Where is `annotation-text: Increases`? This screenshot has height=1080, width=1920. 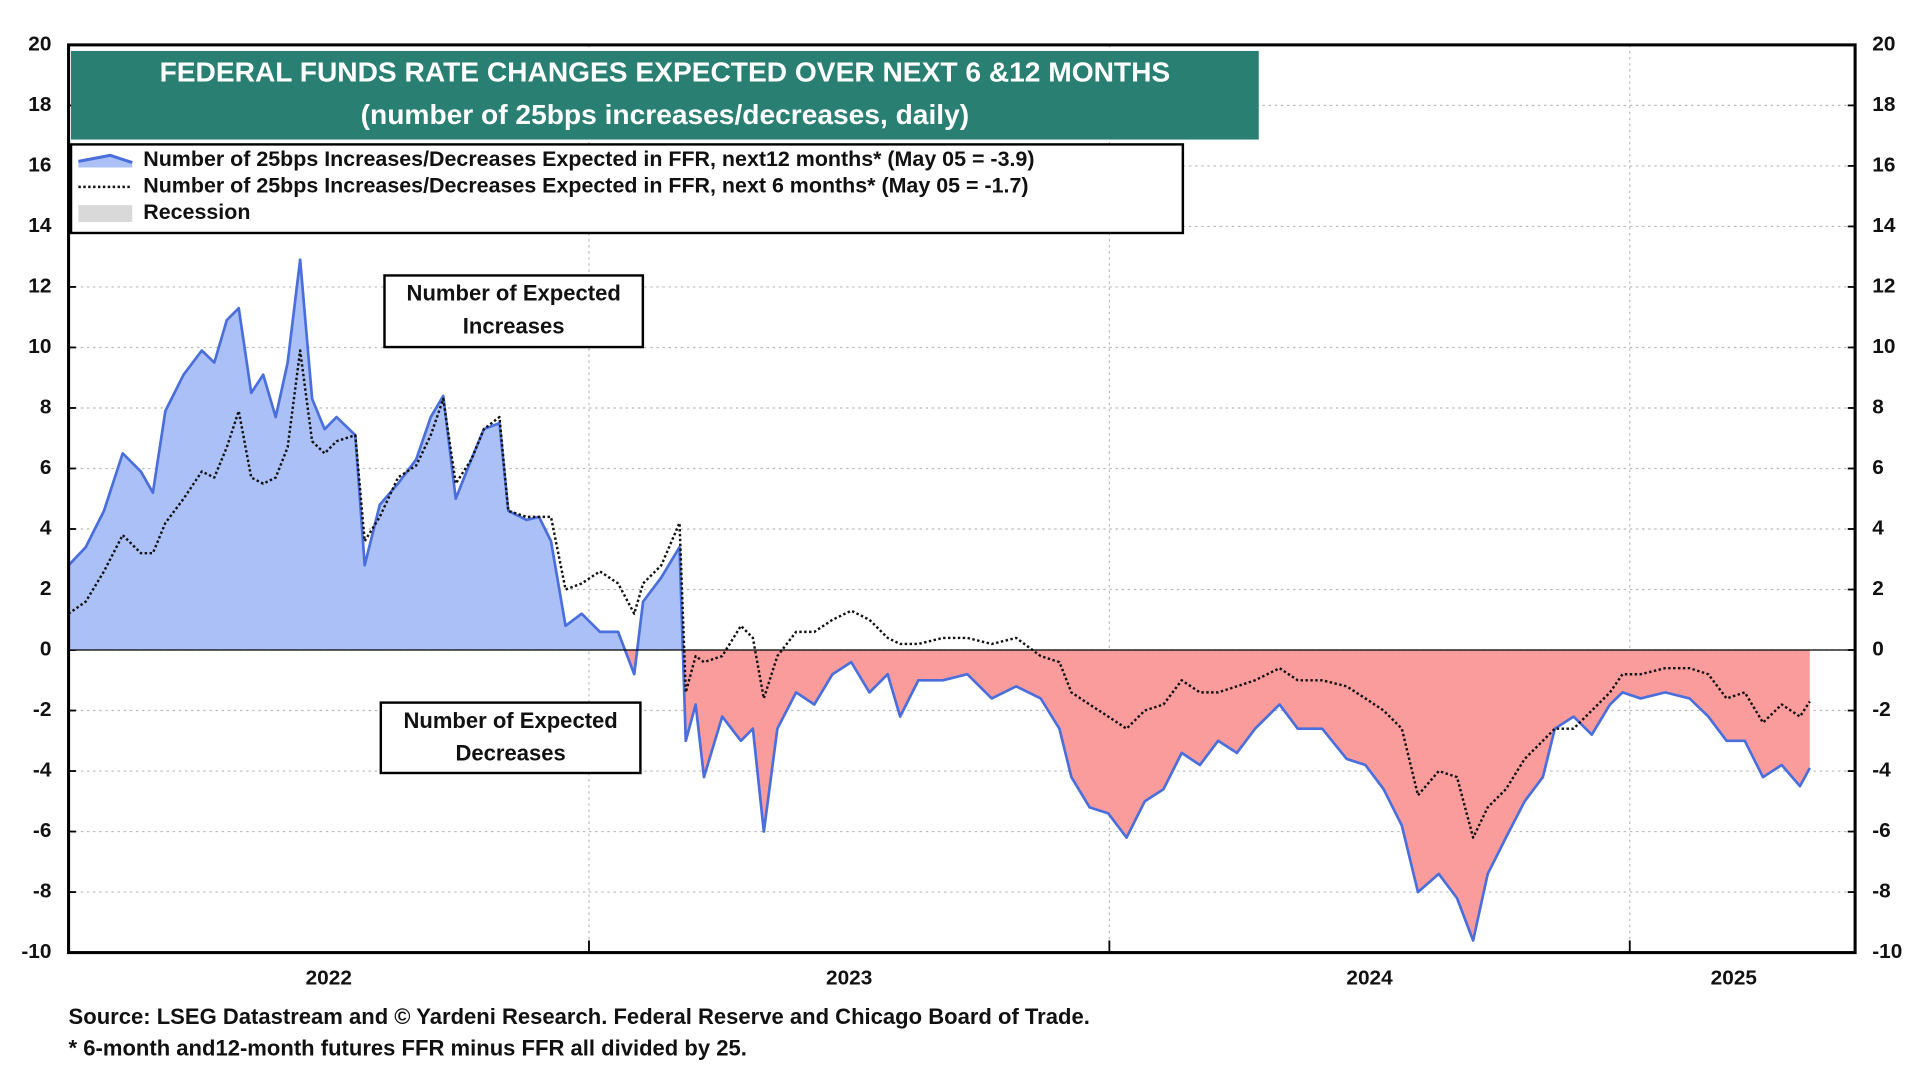
annotation-text: Increases is located at coordinates (514, 326).